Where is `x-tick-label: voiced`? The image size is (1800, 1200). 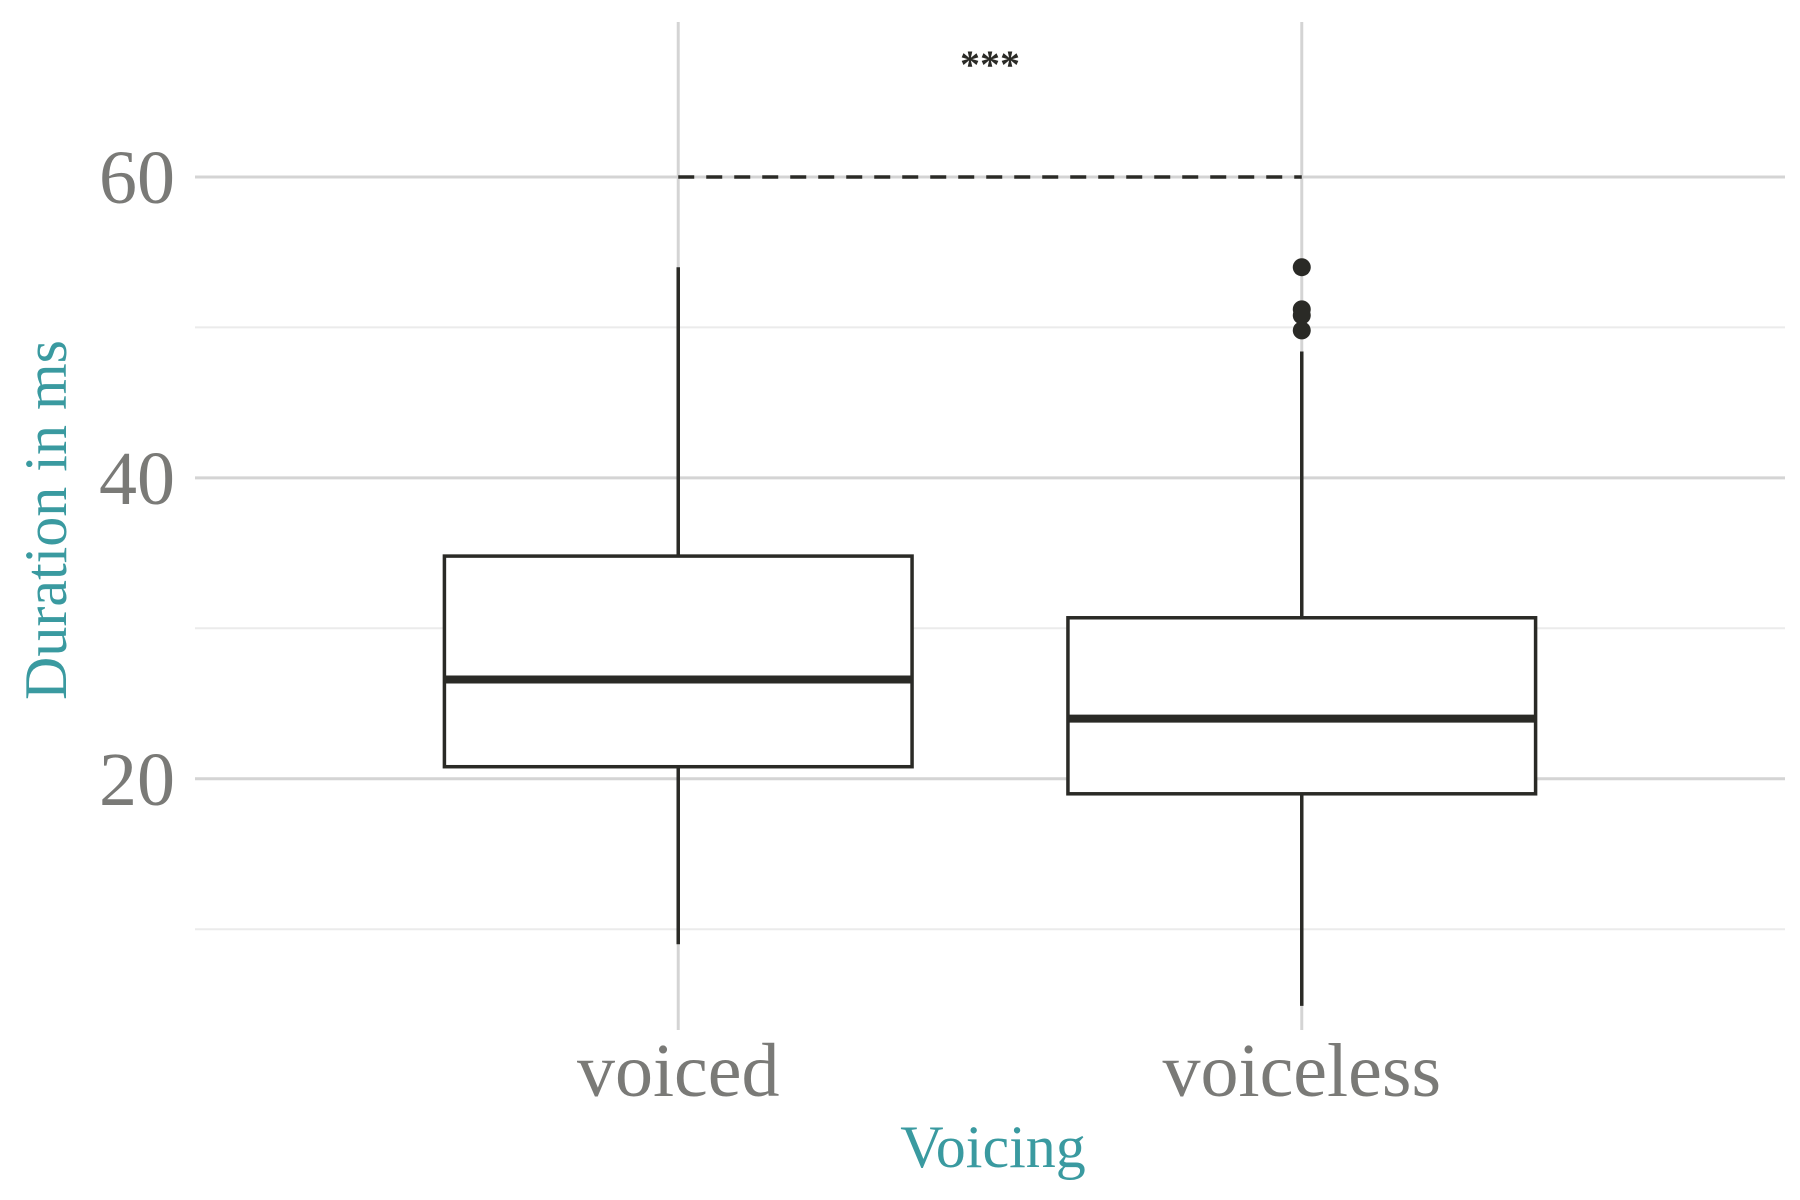 x-tick-label: voiced is located at coordinates (678, 1071).